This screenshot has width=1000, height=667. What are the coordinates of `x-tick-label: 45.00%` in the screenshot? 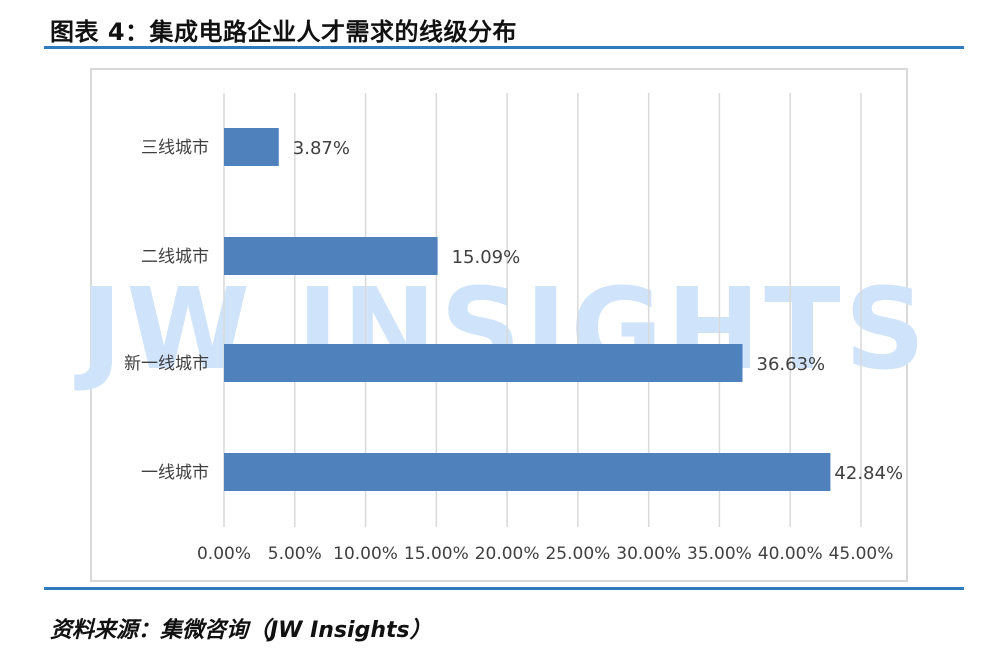 It's located at (861, 554).